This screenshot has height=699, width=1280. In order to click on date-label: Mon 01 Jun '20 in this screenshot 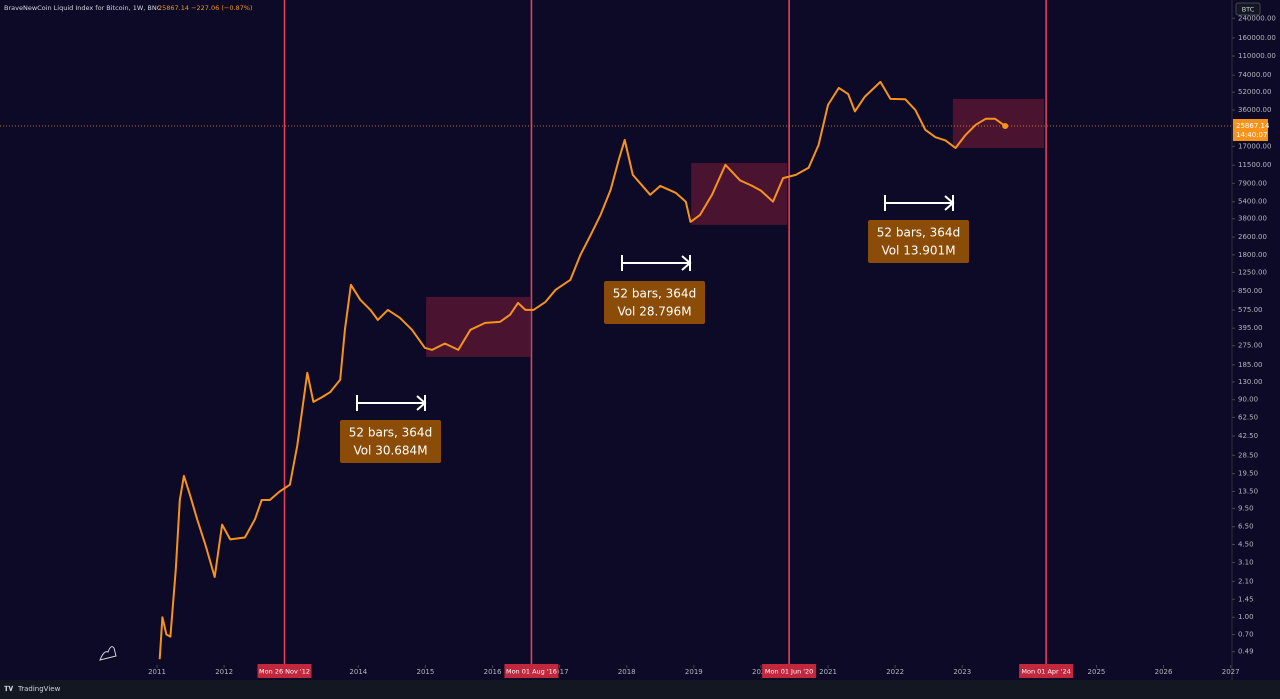, I will do `click(789, 672)`.